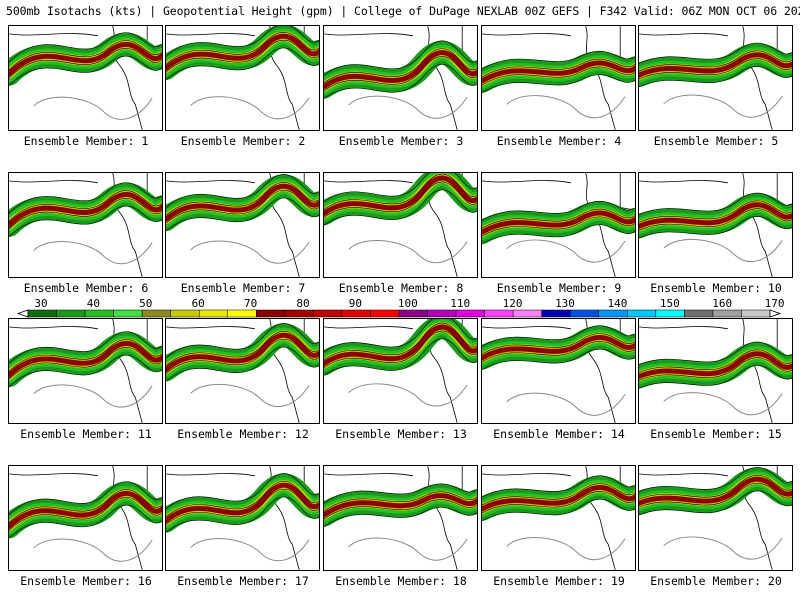  I want to click on ensemble-member-label: Ensemble Member: 9, so click(559, 288).